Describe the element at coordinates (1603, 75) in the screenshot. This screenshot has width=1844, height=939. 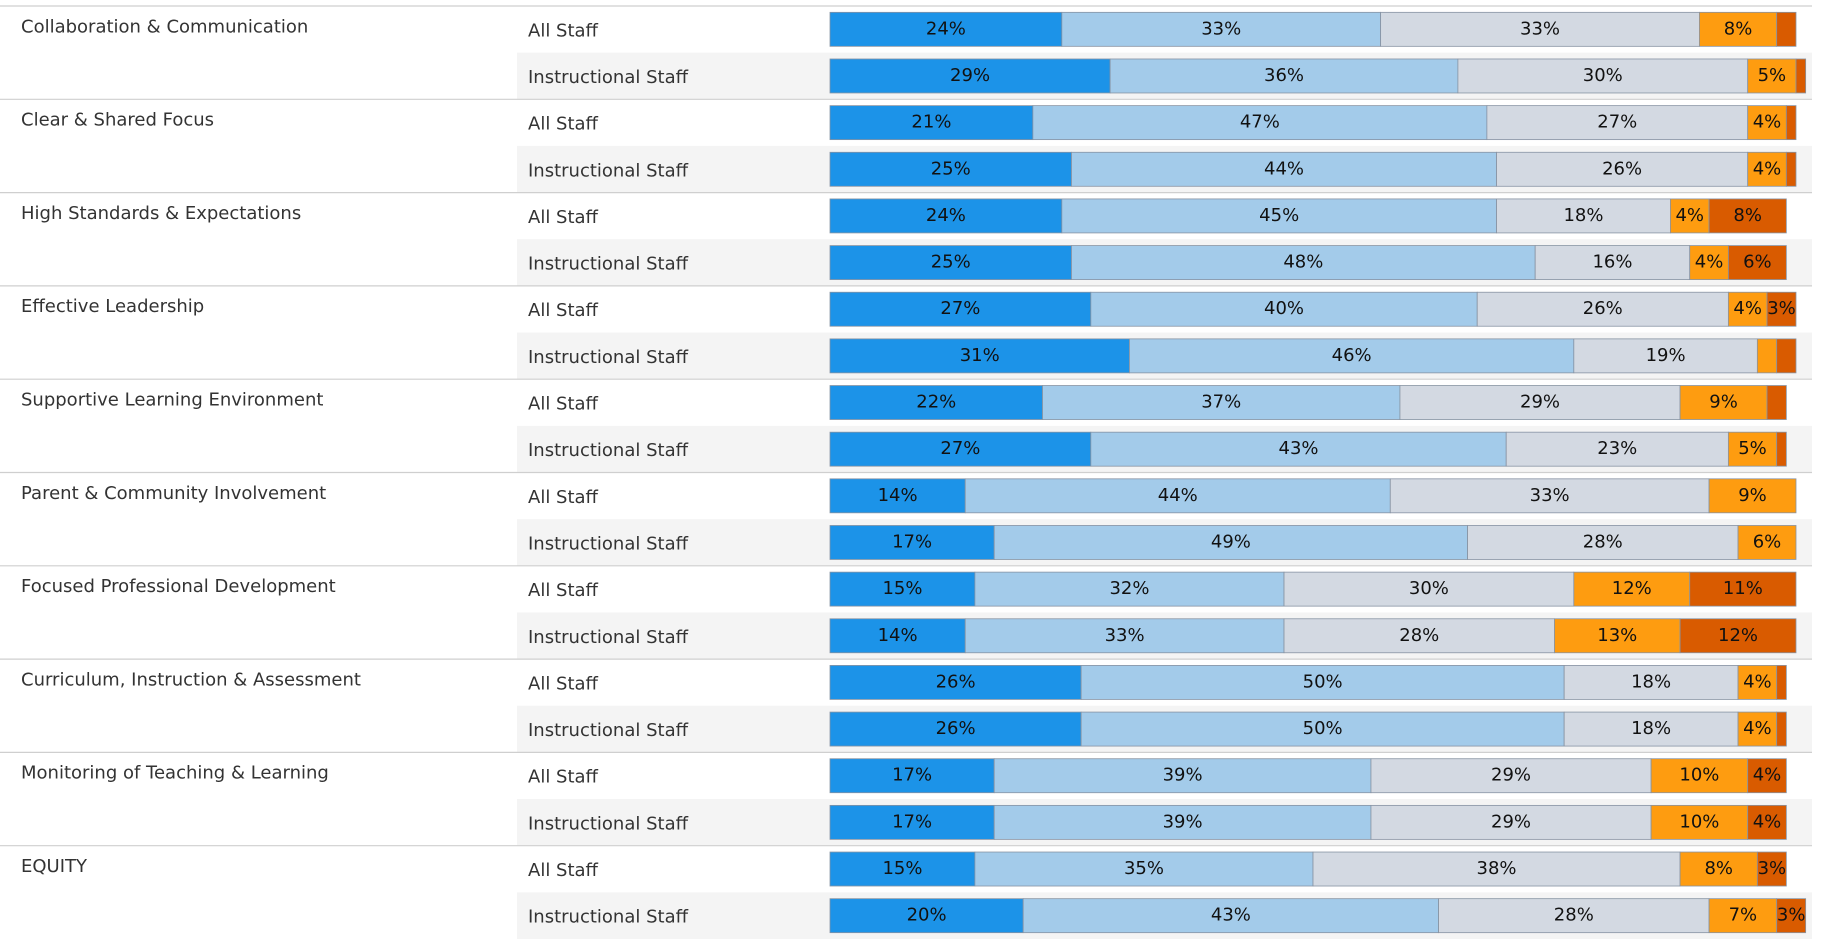
I see `segment-label: 30%` at that location.